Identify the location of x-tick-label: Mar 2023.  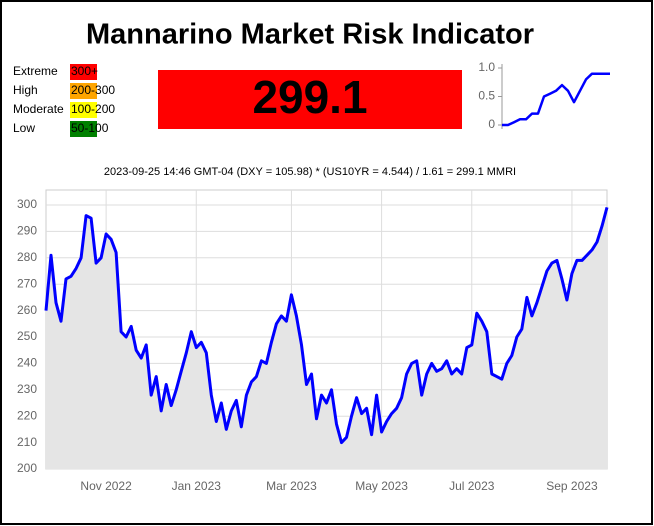
(291, 486).